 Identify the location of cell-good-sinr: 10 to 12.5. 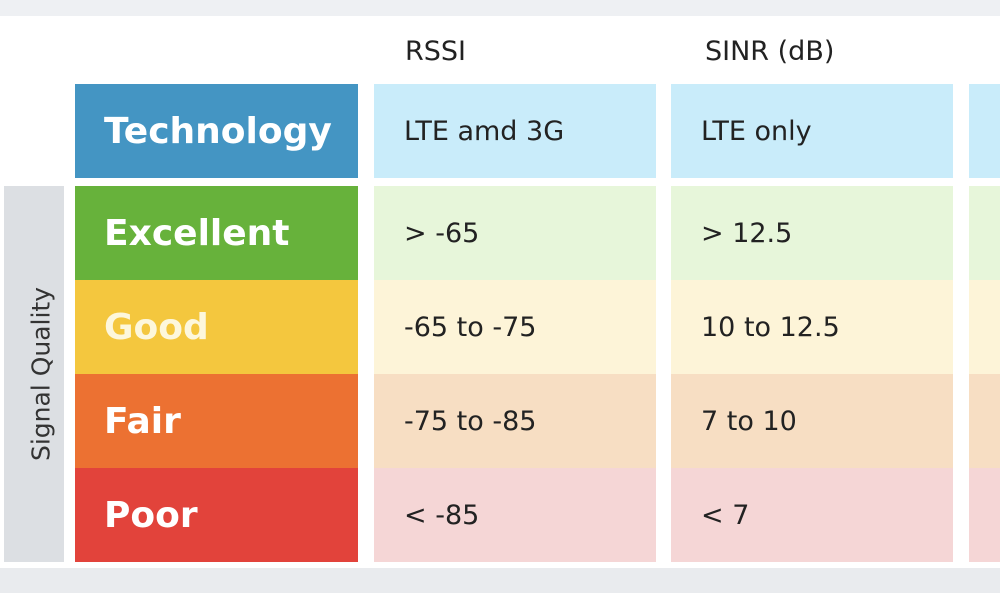
(812, 327).